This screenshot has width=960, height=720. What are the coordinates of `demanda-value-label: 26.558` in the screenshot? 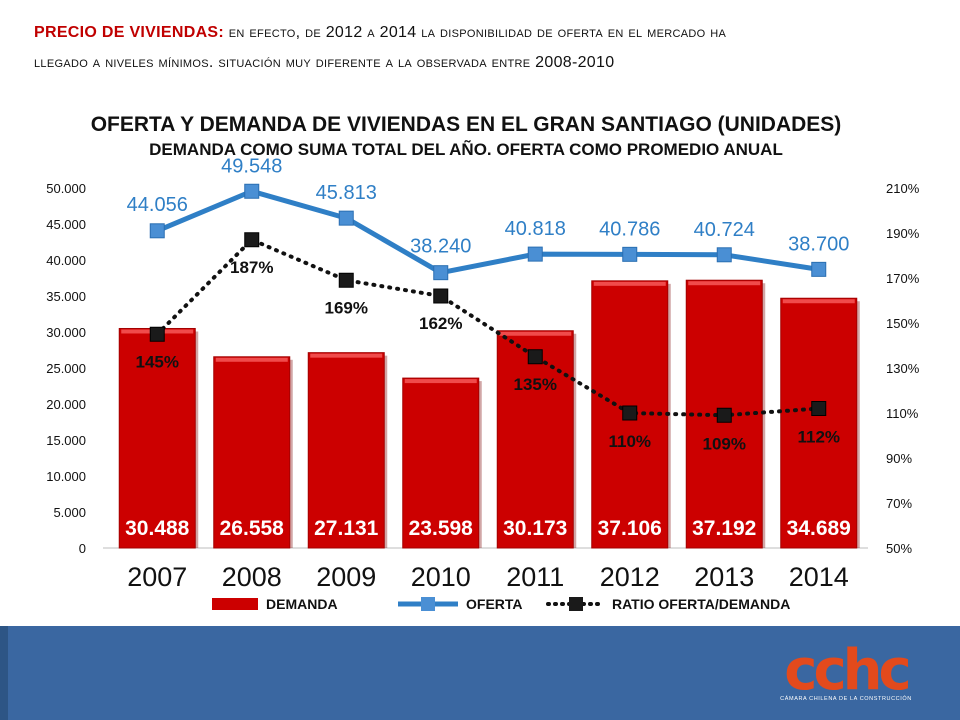 It's located at (252, 528).